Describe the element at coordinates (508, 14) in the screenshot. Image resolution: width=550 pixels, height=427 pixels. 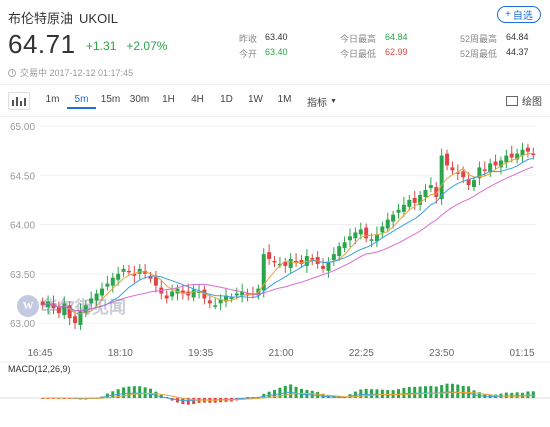
I see `plus-icon: +` at that location.